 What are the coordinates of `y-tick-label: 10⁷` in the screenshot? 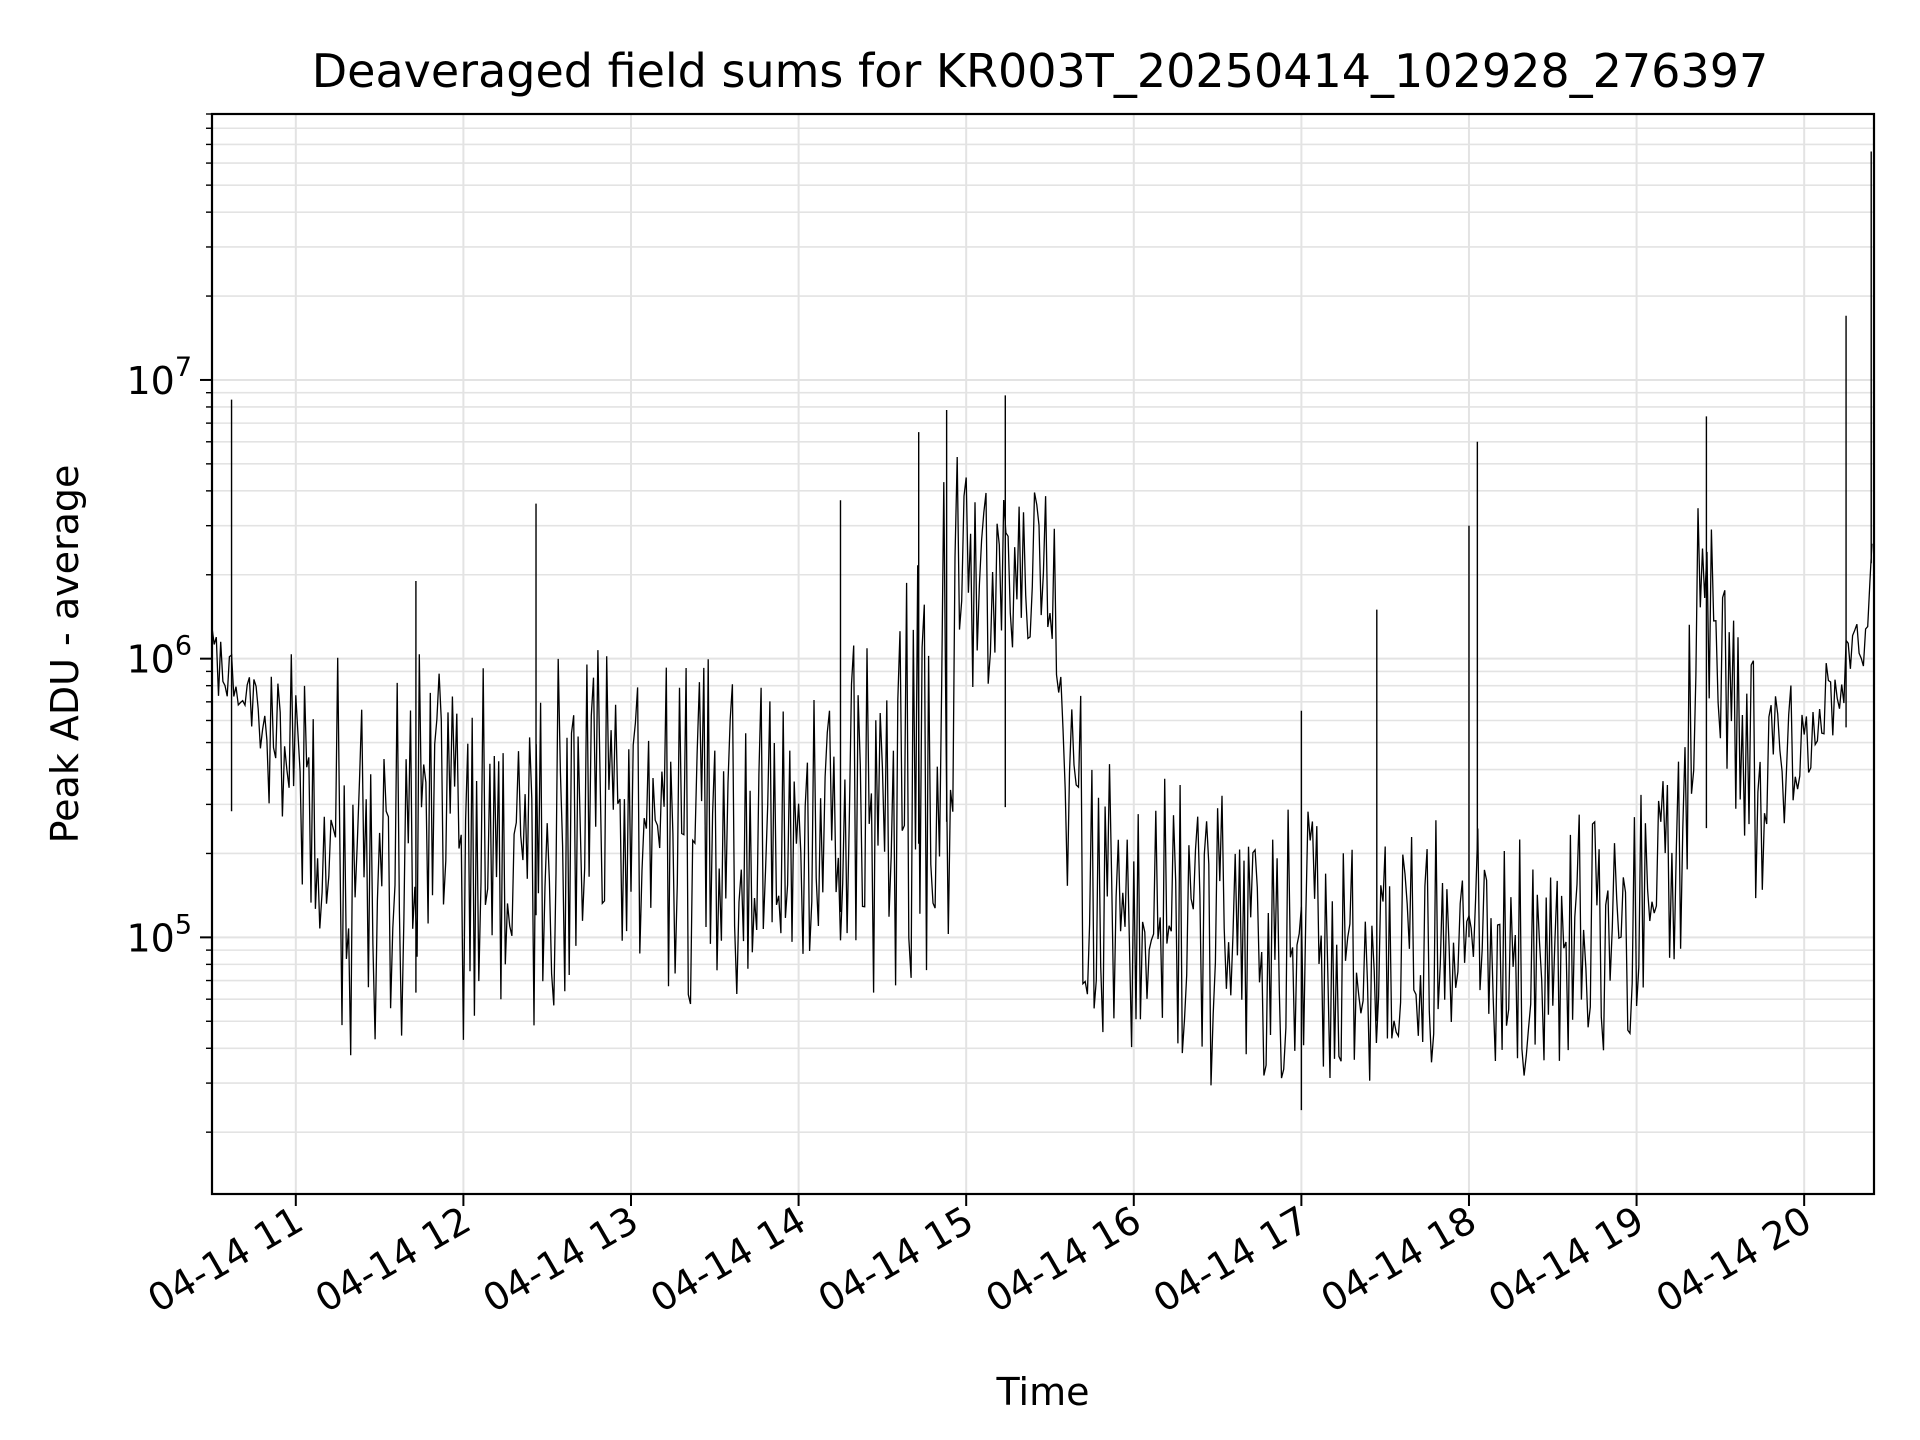 It's located at (159, 377).